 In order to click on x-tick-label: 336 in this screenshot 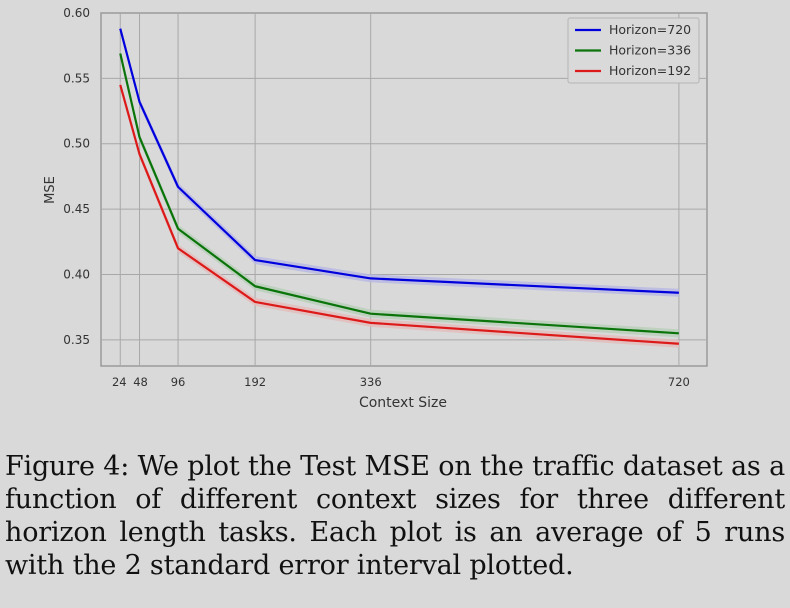, I will do `click(371, 382)`.